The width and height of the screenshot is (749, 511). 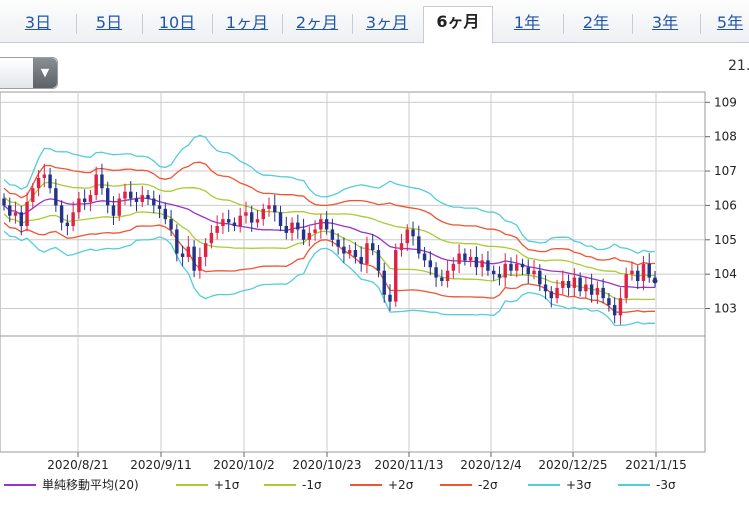 I want to click on y-tick-label: 106, so click(x=725, y=205).